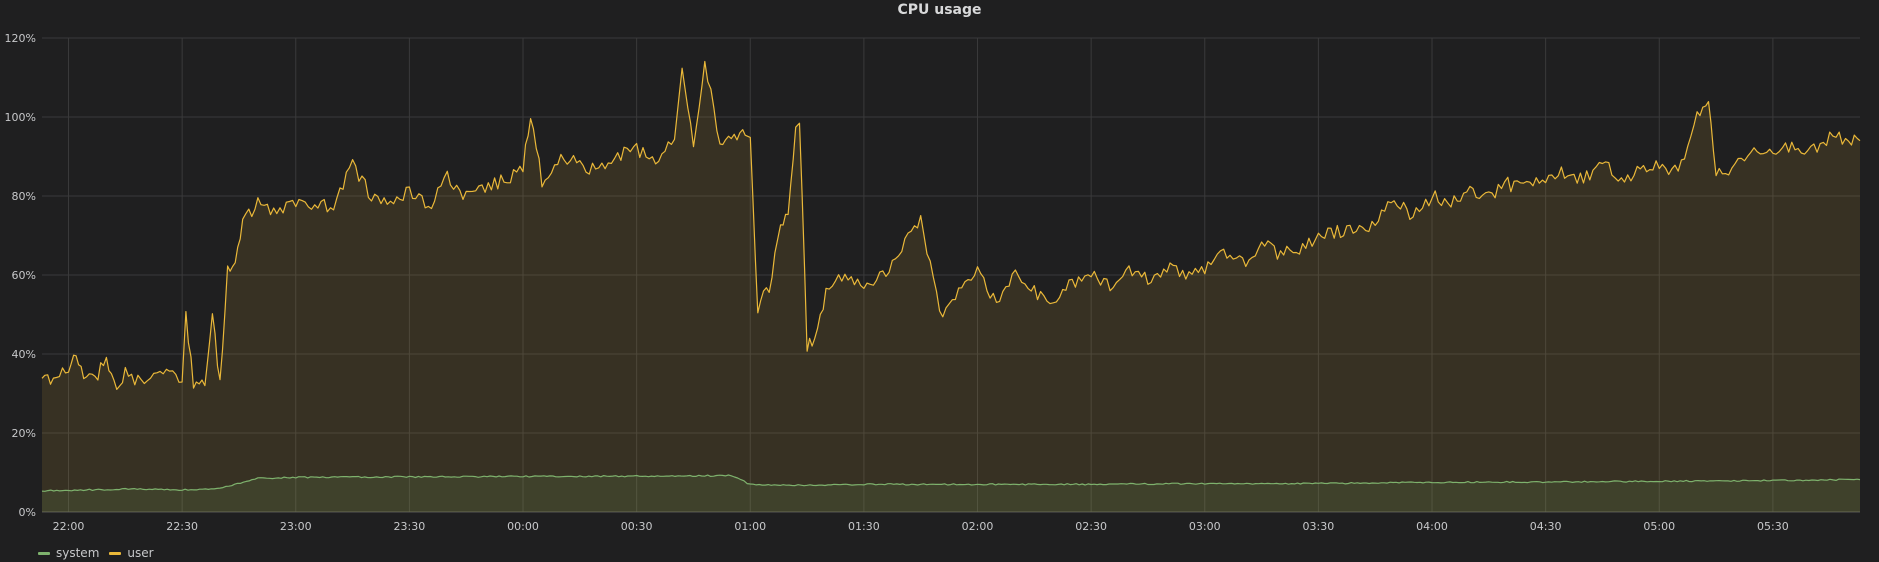 This screenshot has height=562, width=1879. I want to click on x-tick-label: 03:00, so click(1205, 526).